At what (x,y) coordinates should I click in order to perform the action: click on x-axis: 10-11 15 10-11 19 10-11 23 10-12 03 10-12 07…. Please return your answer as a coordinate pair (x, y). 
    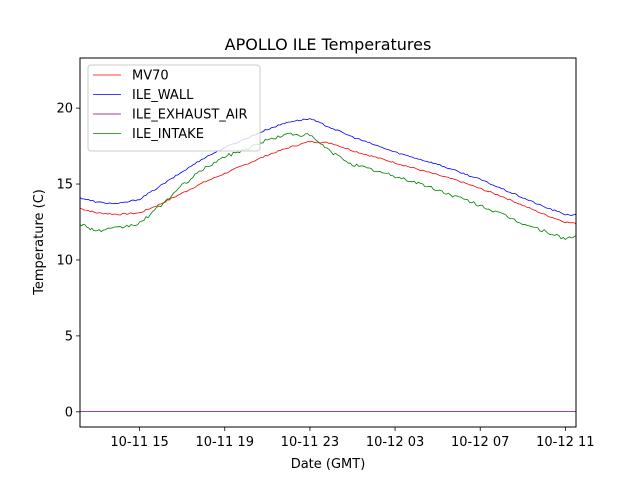
    Looking at the image, I should click on (352, 438).